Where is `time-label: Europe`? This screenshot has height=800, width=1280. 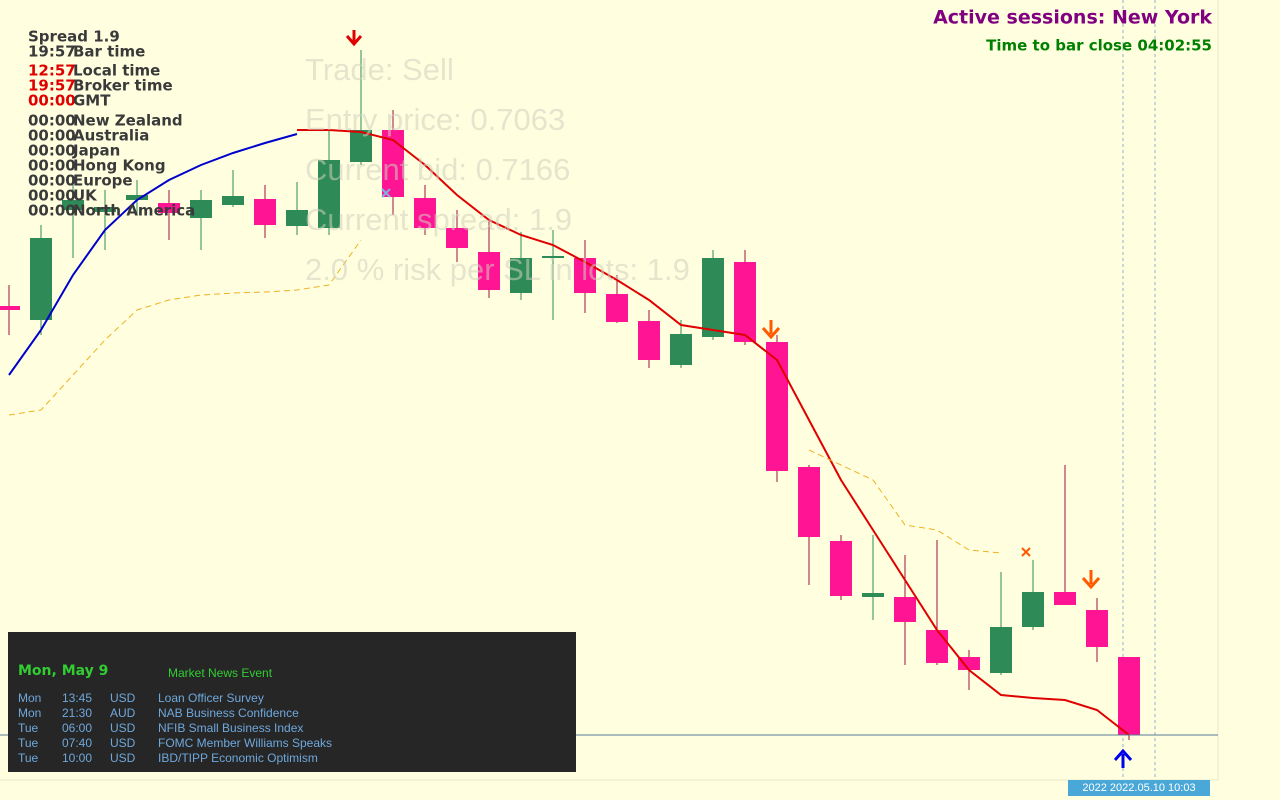 time-label: Europe is located at coordinates (103, 181).